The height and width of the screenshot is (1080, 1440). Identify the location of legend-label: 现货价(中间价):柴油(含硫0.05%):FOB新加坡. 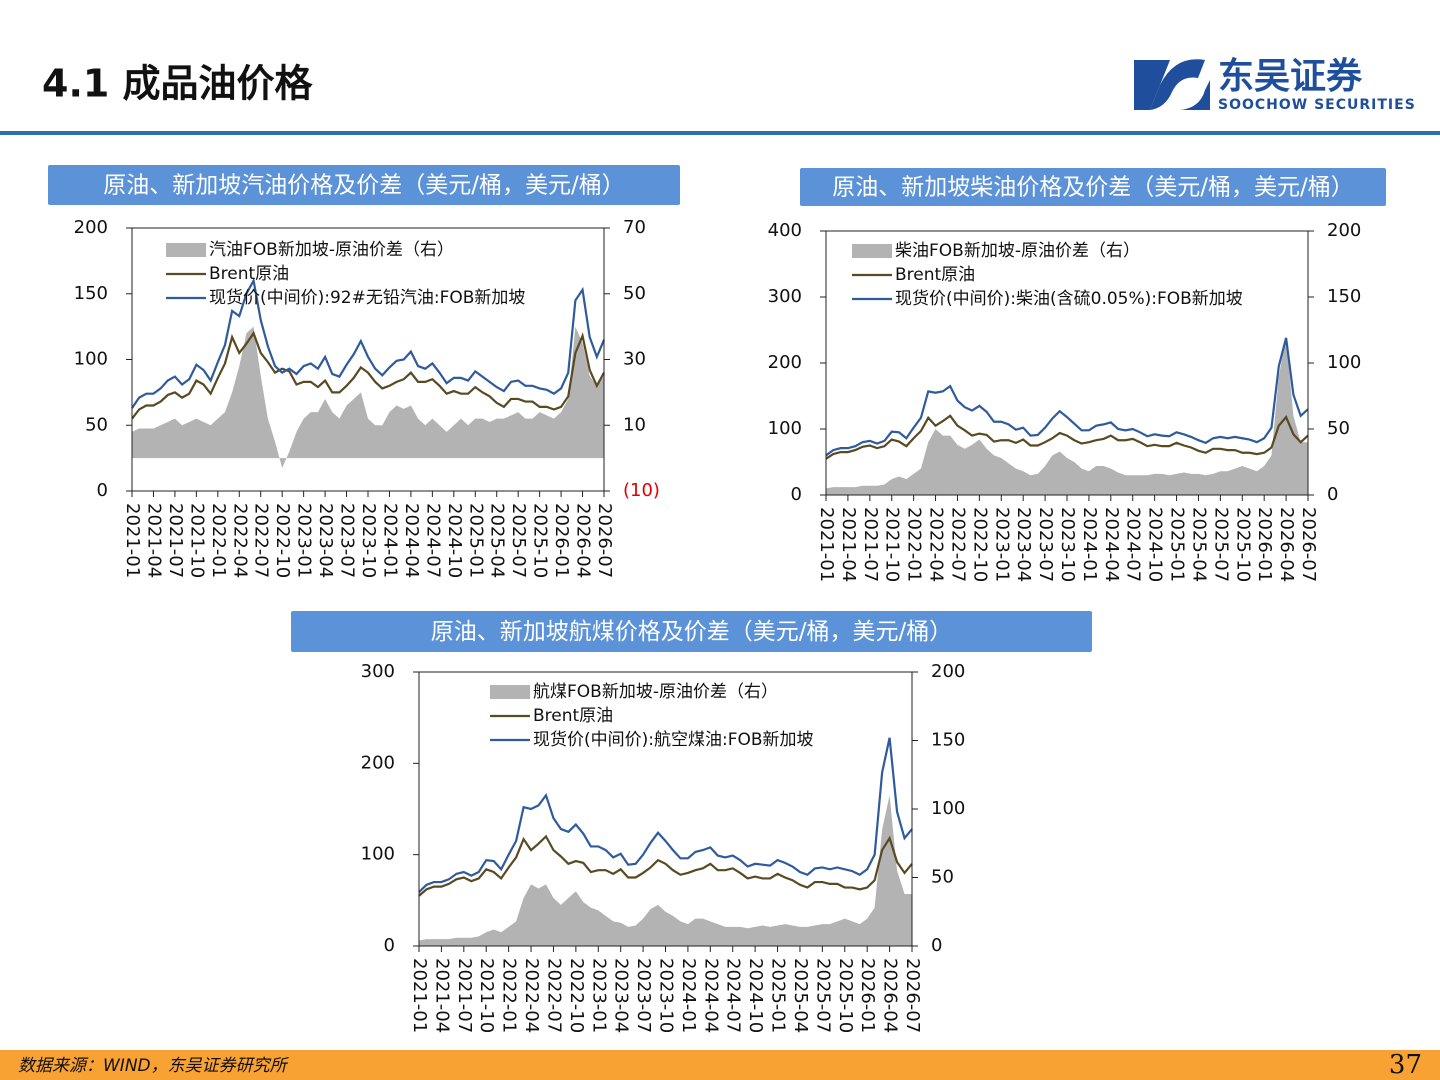
(1069, 299).